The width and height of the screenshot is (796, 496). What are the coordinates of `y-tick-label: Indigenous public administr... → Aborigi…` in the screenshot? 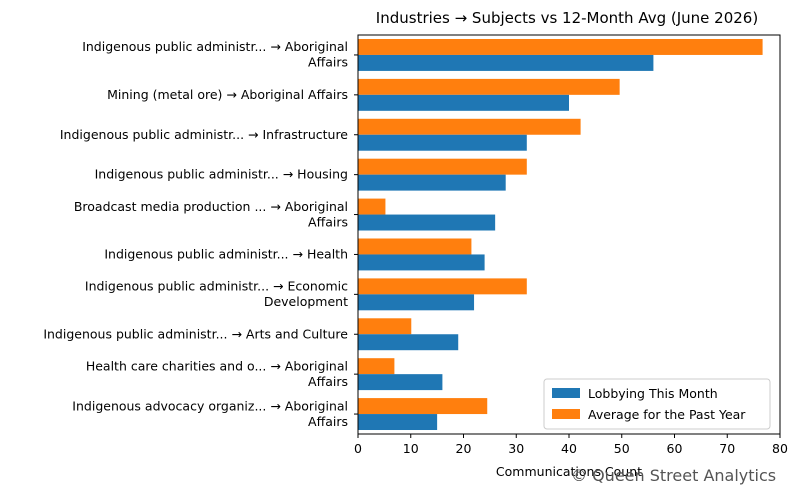 It's located at (215, 54).